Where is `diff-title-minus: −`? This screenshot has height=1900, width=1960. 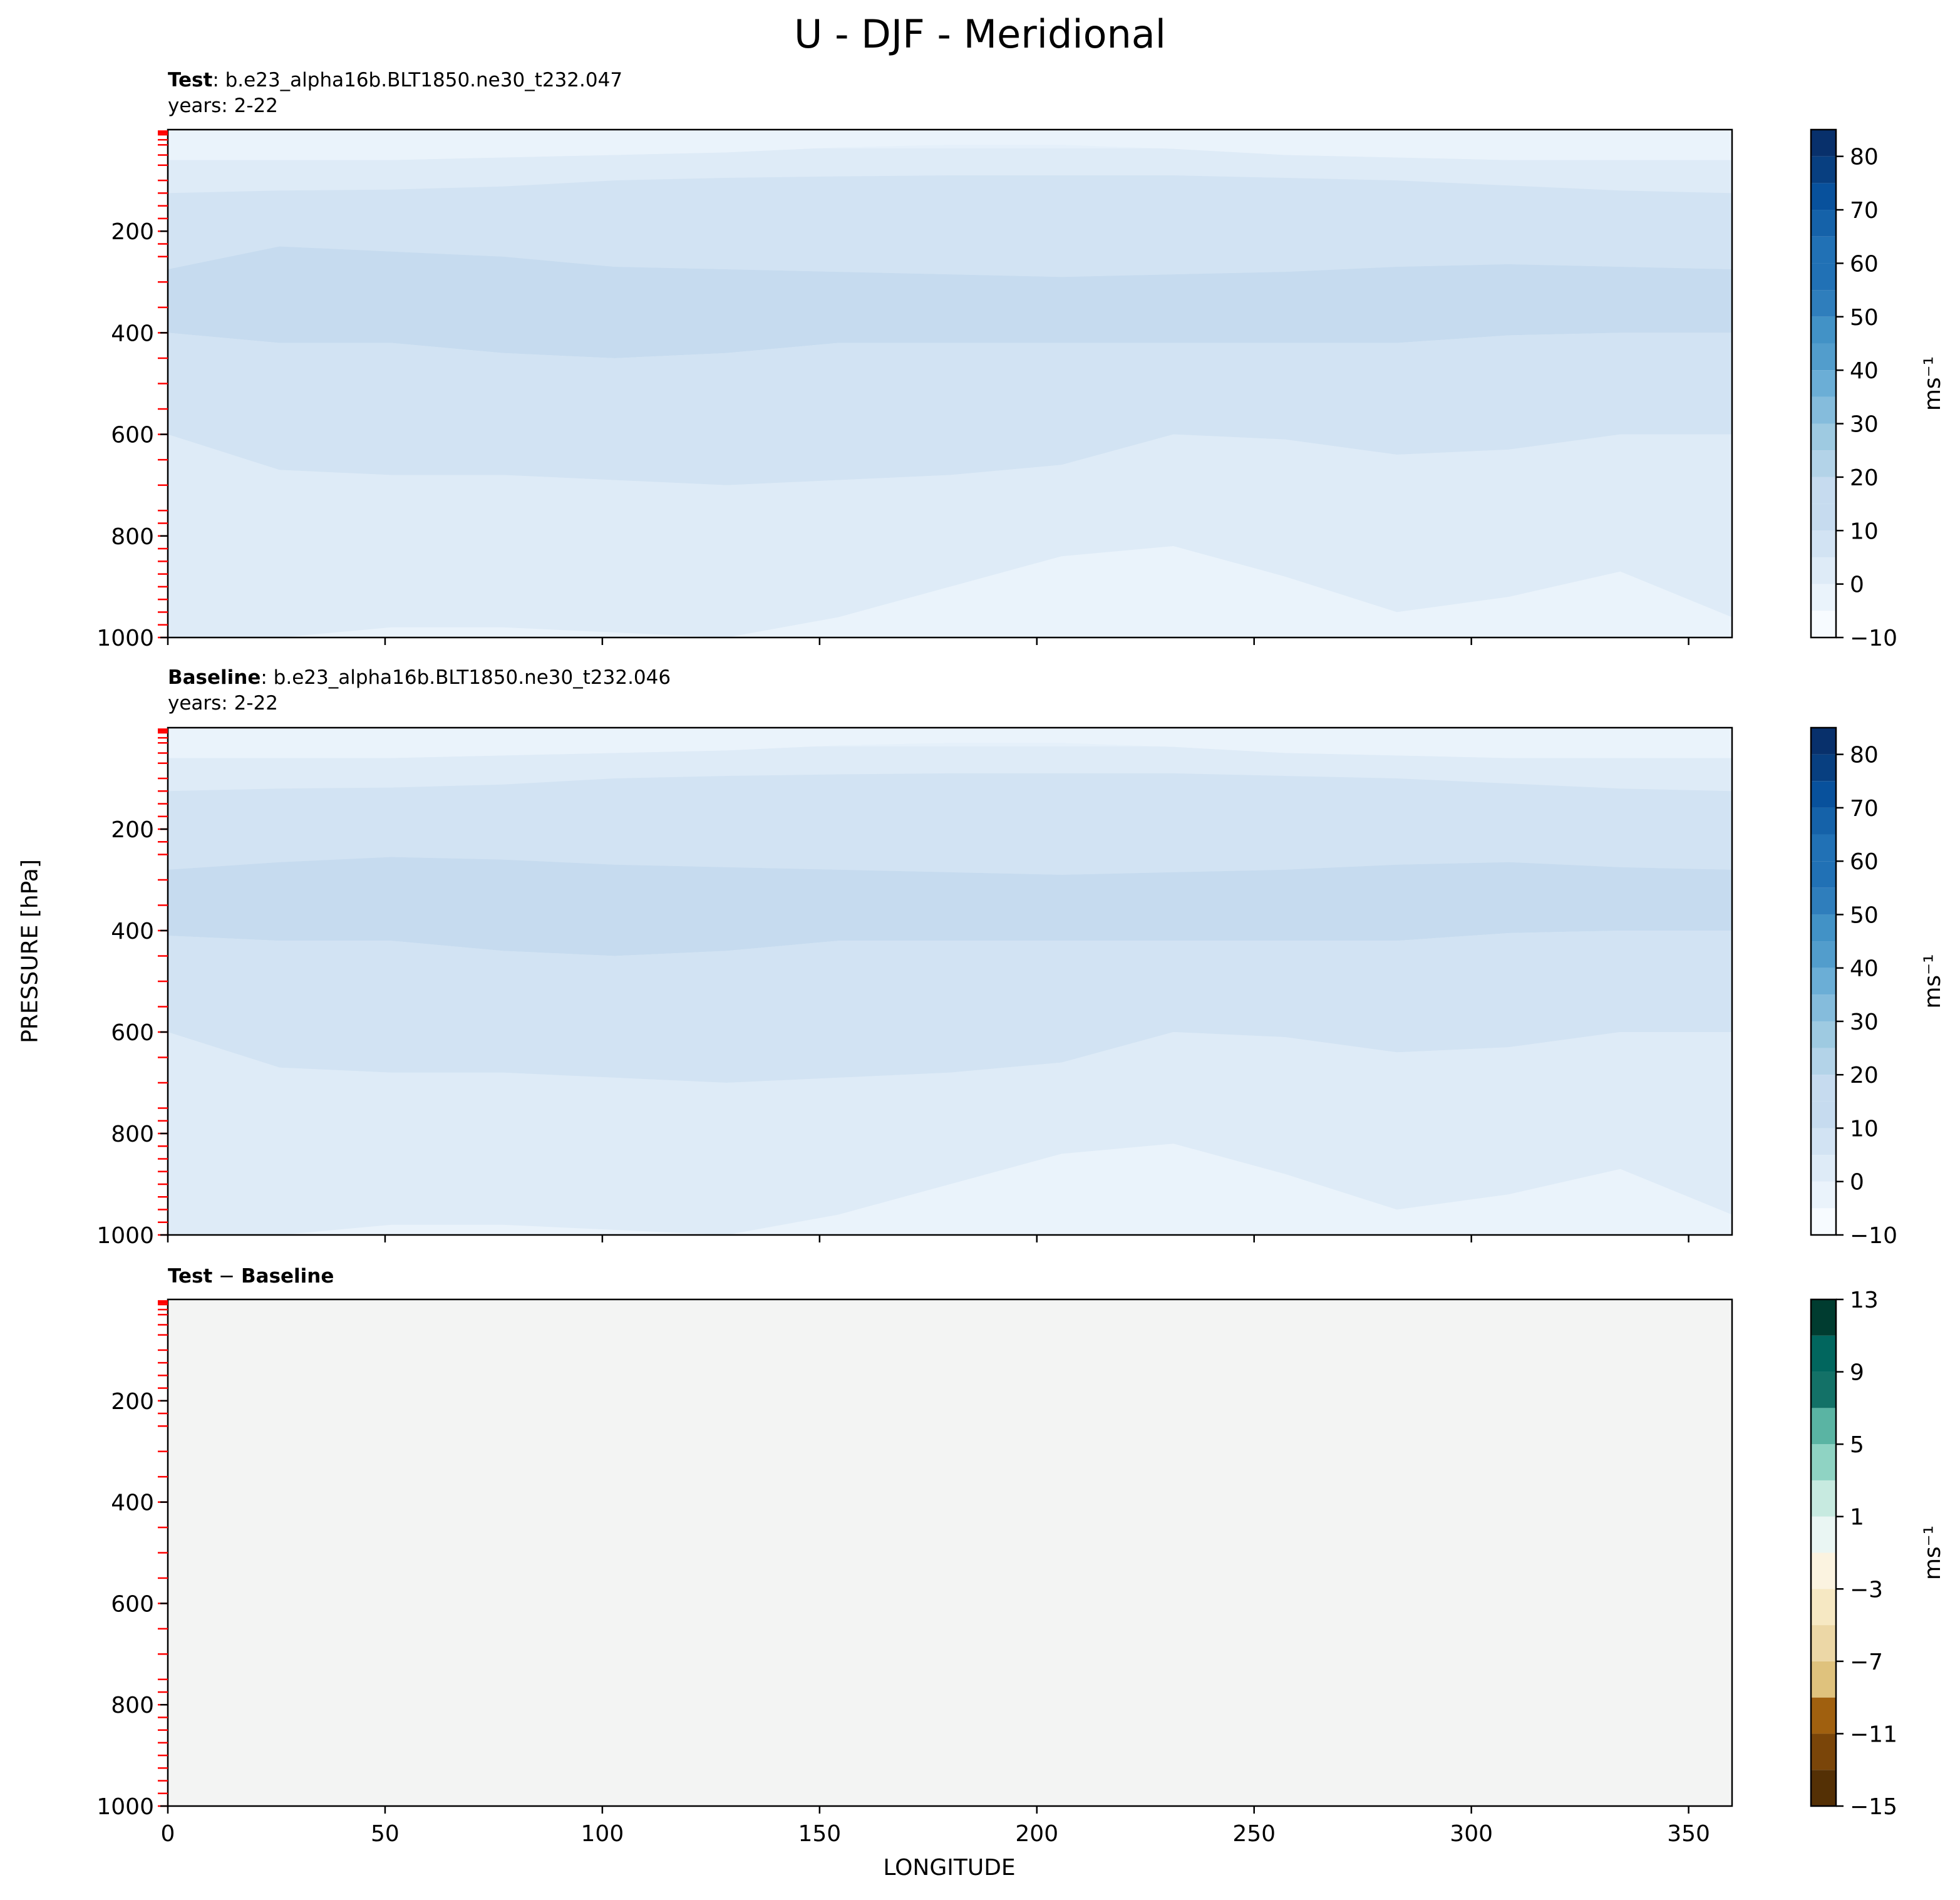
diff-title-minus: − is located at coordinates (227, 1276).